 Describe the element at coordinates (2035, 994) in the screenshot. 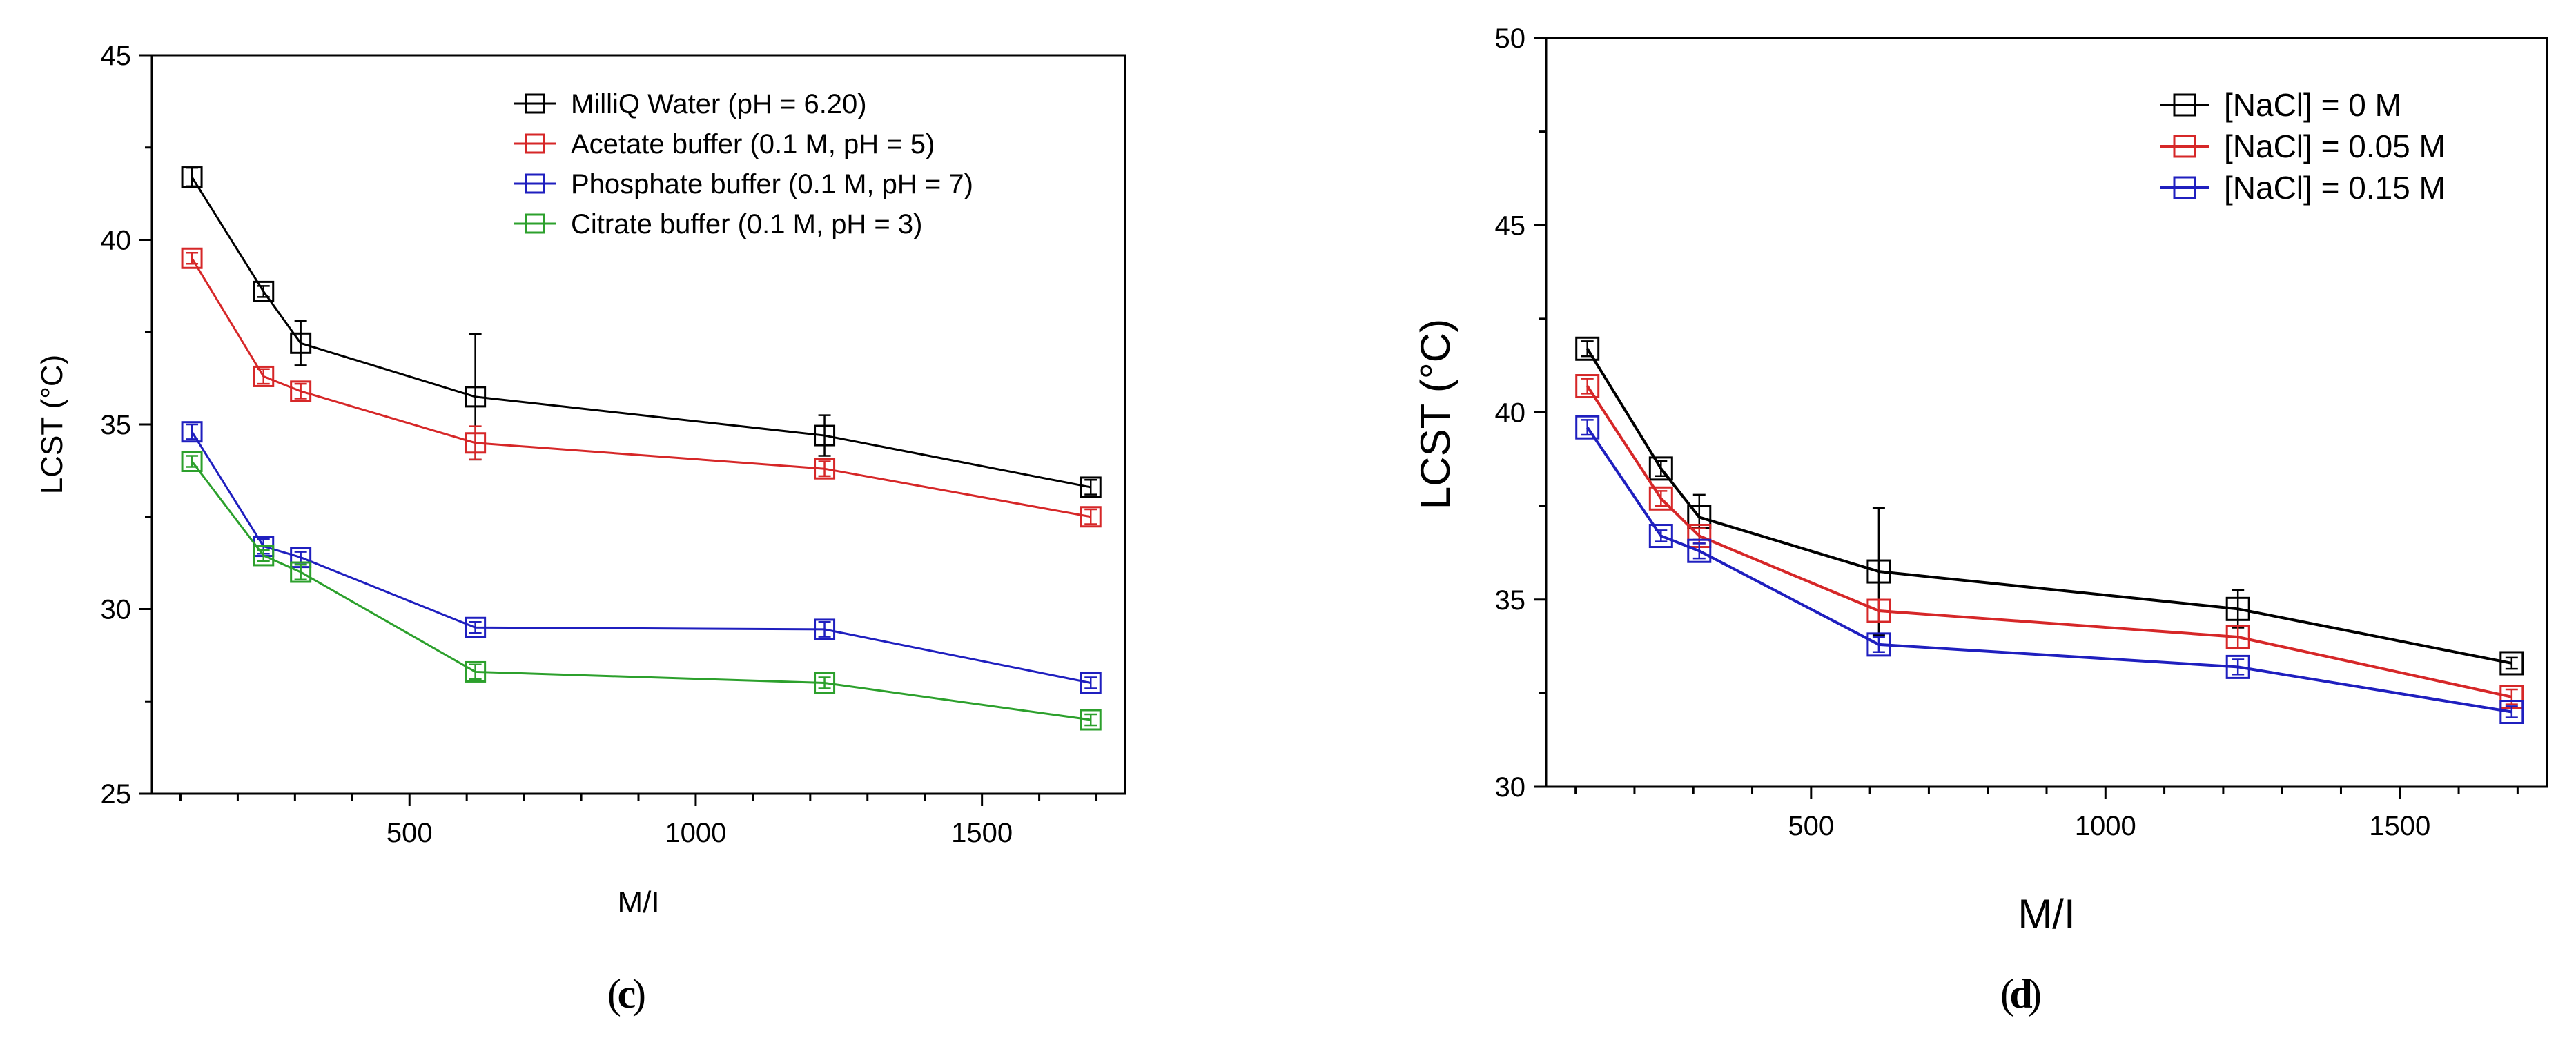

I see `caption-close-paren: )` at that location.